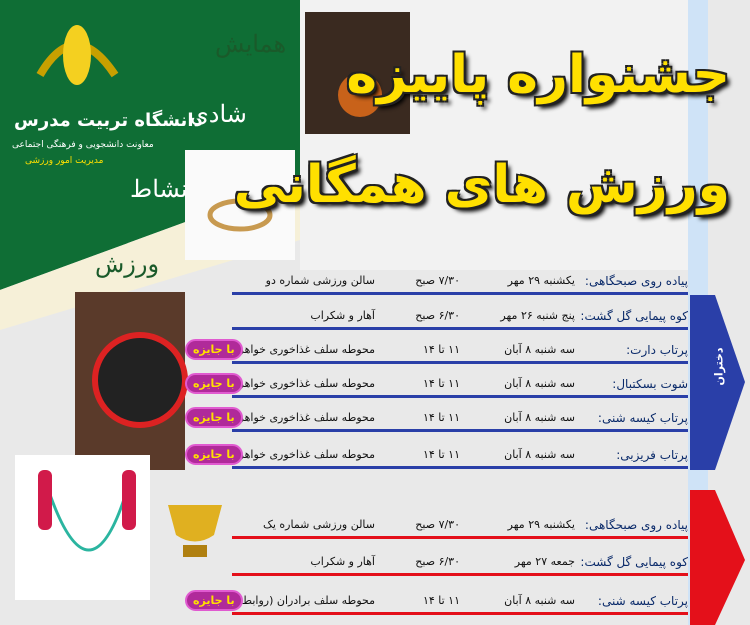 This screenshot has width=750, height=625. What do you see at coordinates (64, 161) in the screenshot?
I see `logo-line: مدیریت امور ورزشی` at bounding box center [64, 161].